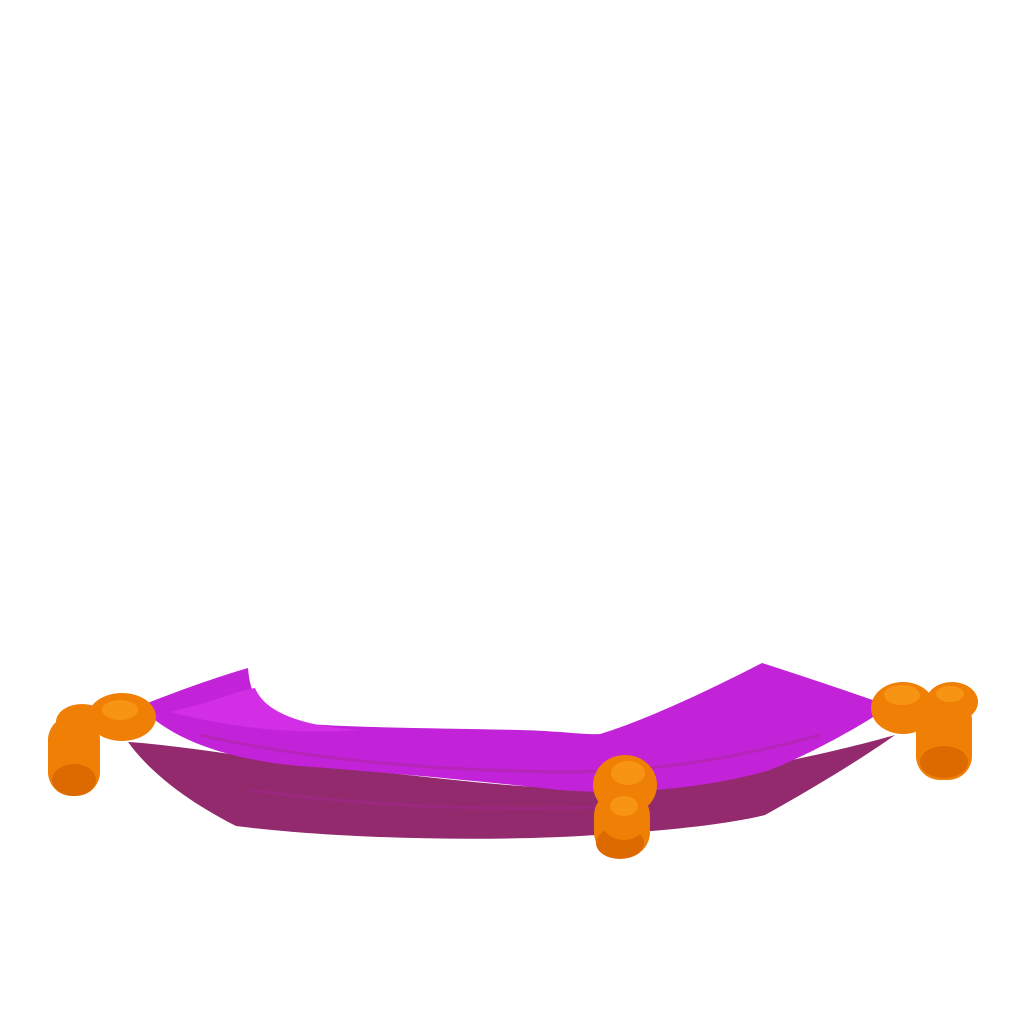  I want to click on carpet-top, so click(515, 727).